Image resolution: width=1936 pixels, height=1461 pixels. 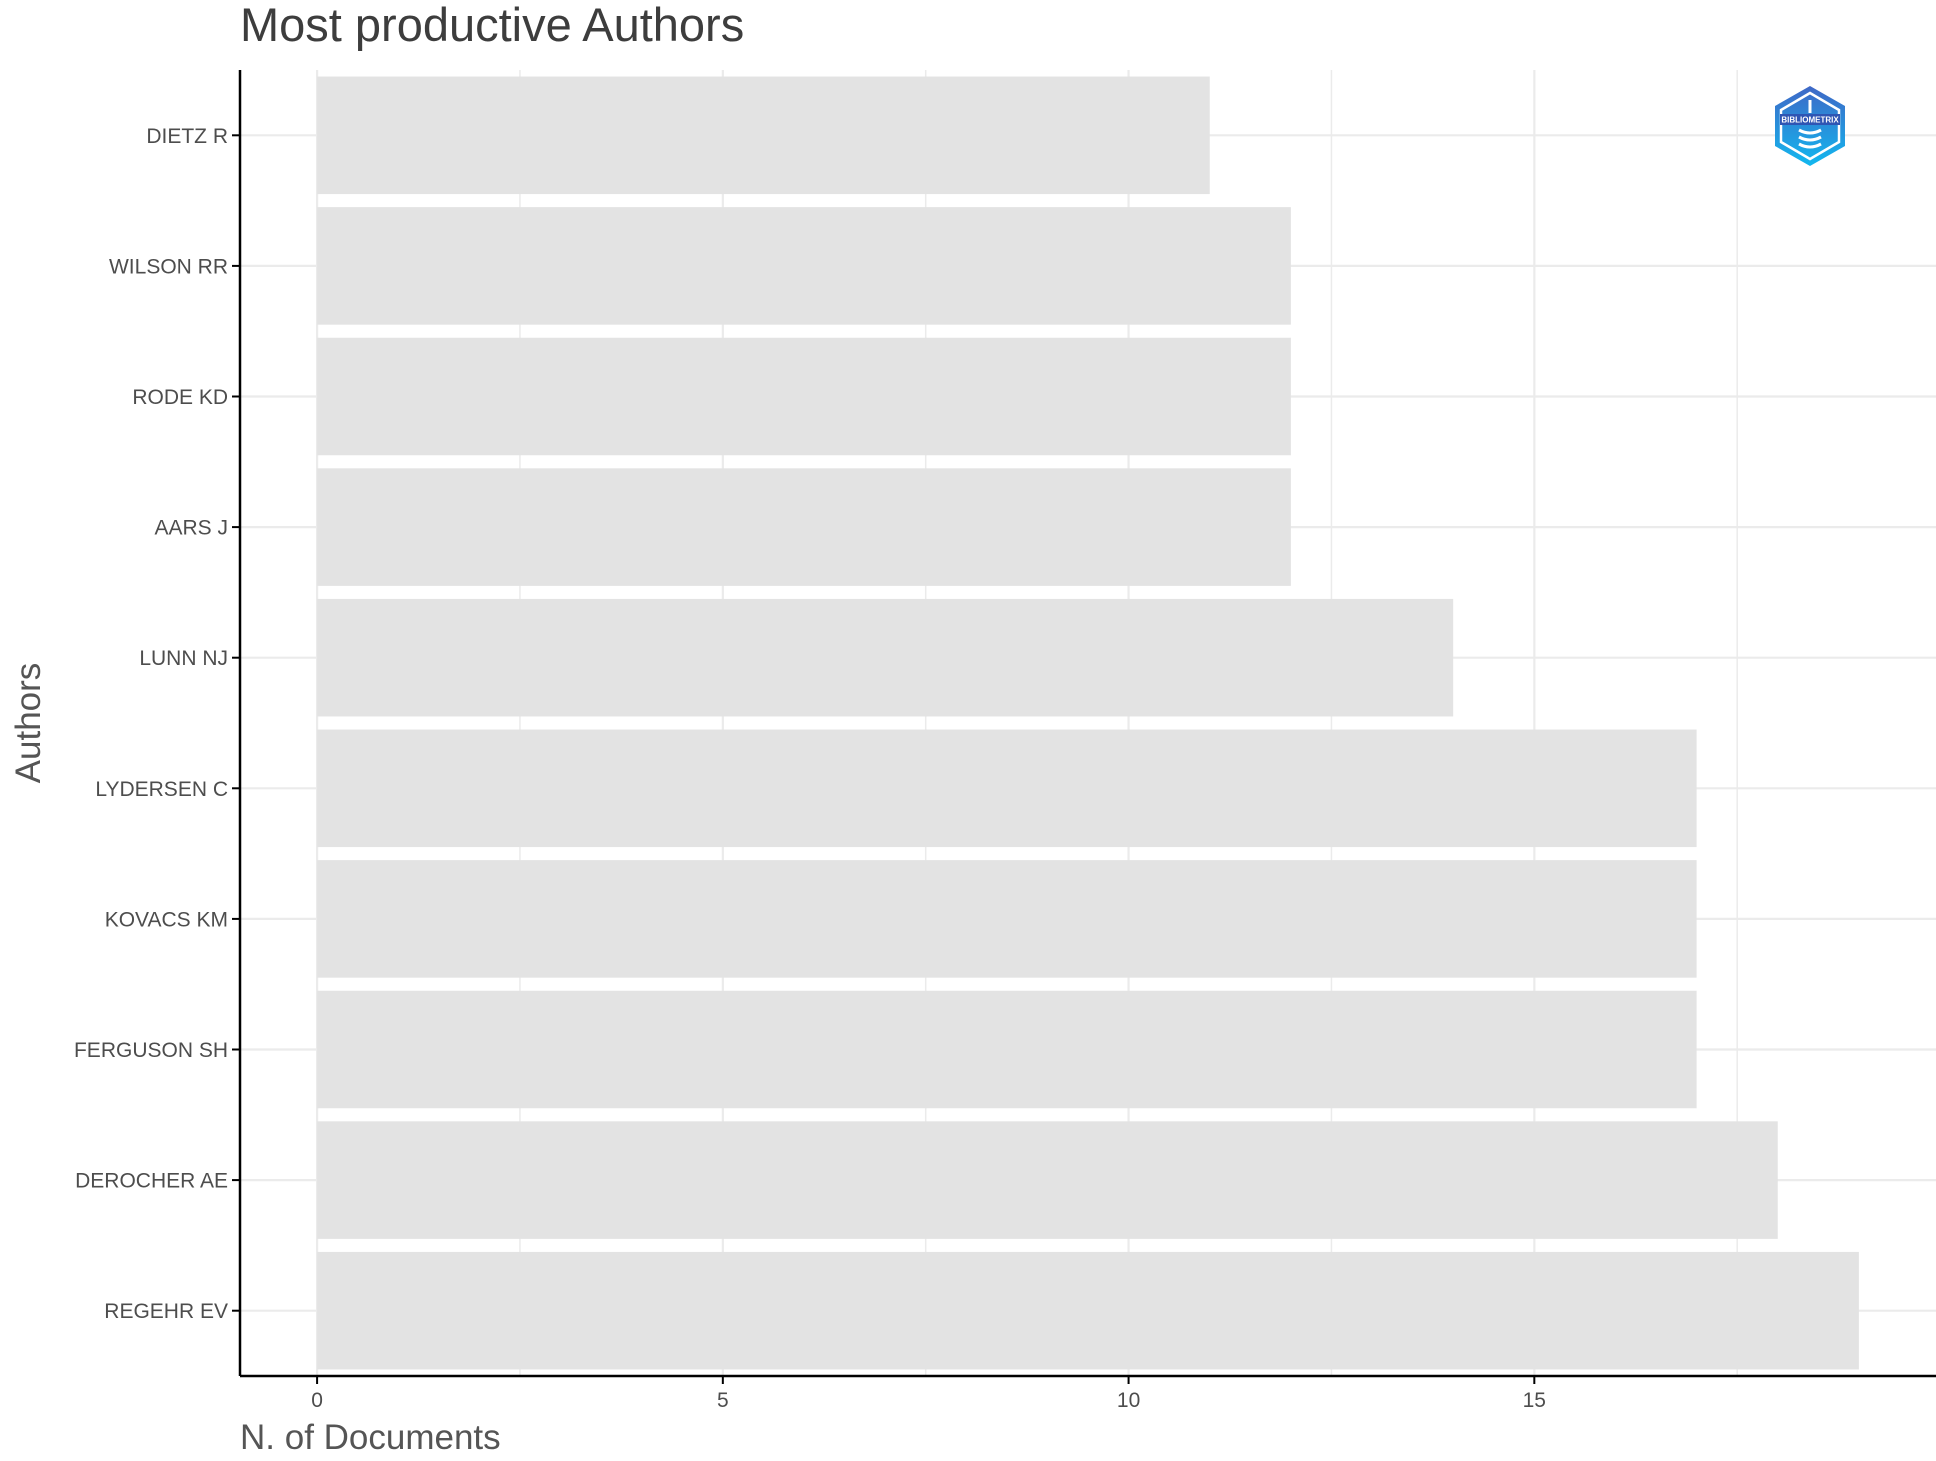 I want to click on x-tick-label: 15, so click(x=1534, y=1400).